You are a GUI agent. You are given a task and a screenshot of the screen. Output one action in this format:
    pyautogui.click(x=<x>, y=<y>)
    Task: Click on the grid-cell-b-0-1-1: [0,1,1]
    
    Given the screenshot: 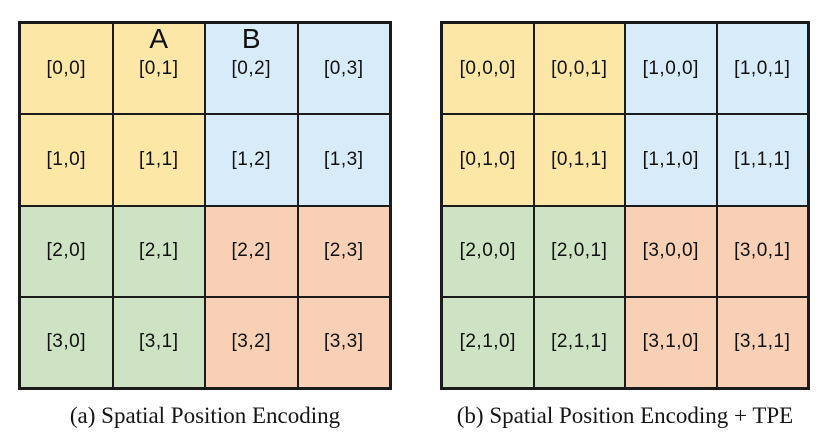 What is the action you would take?
    pyautogui.click(x=579, y=160)
    